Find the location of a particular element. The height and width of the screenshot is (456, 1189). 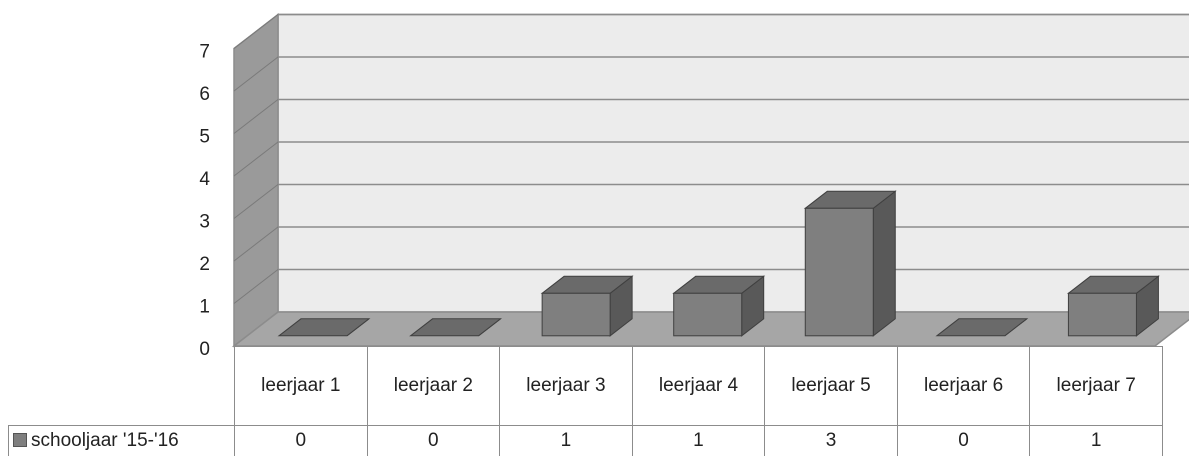

y-tick-label: 6 is located at coordinates (204, 94).